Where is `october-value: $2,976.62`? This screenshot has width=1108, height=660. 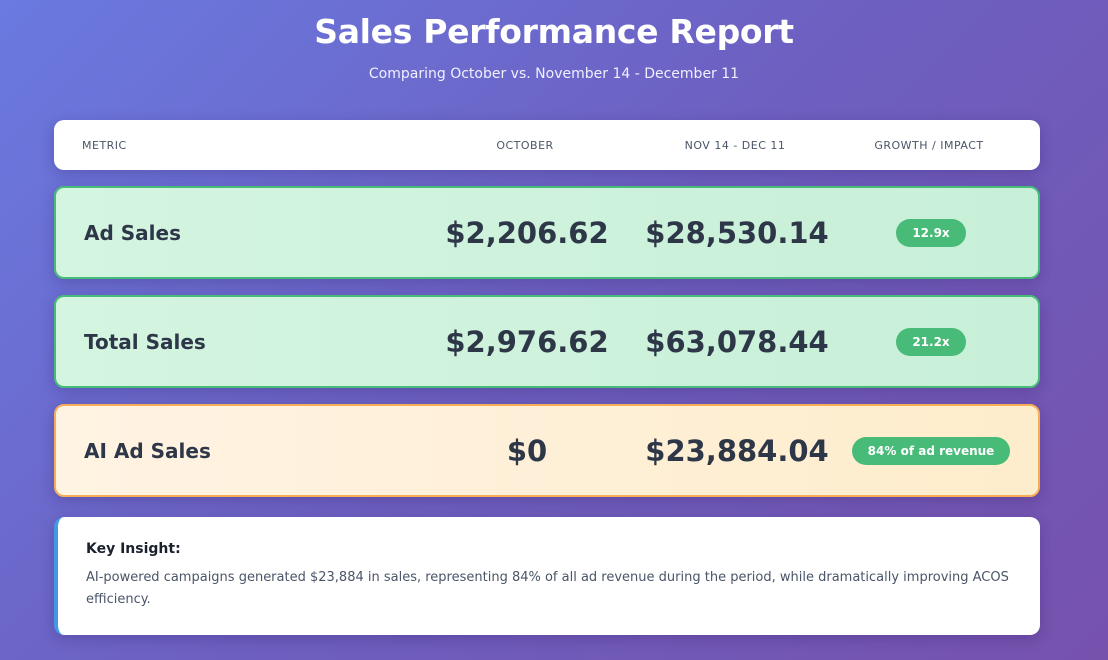 october-value: $2,976.62 is located at coordinates (527, 341).